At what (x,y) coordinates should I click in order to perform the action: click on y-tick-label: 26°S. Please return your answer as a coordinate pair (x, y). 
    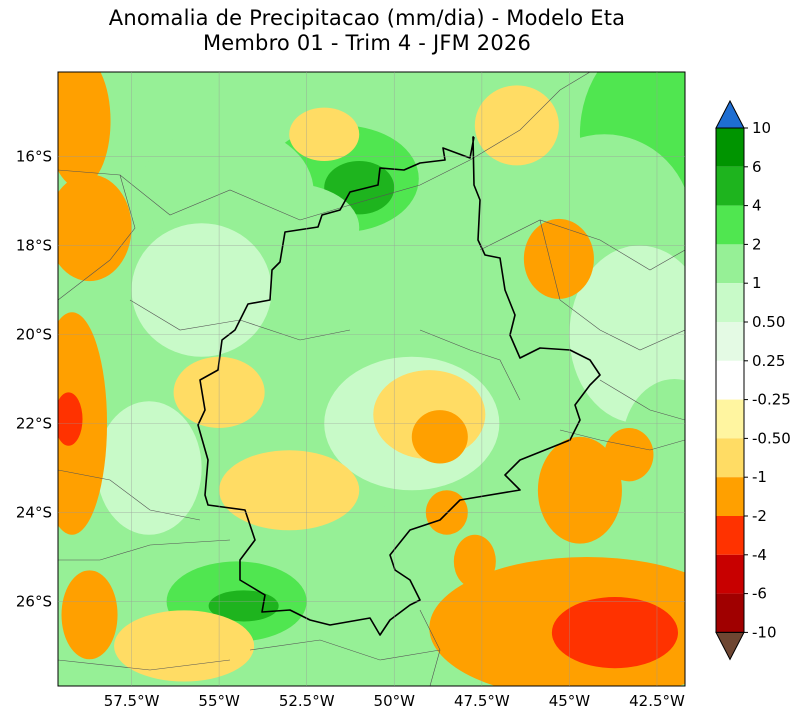
    Looking at the image, I should click on (34, 601).